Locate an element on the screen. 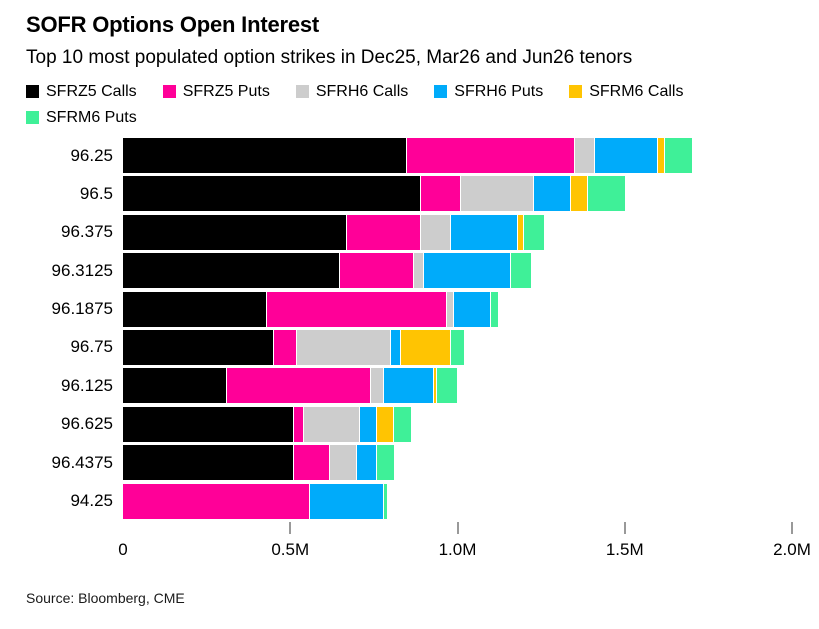 The image size is (819, 629). y-axis-label: 96.5 is located at coordinates (96, 193).